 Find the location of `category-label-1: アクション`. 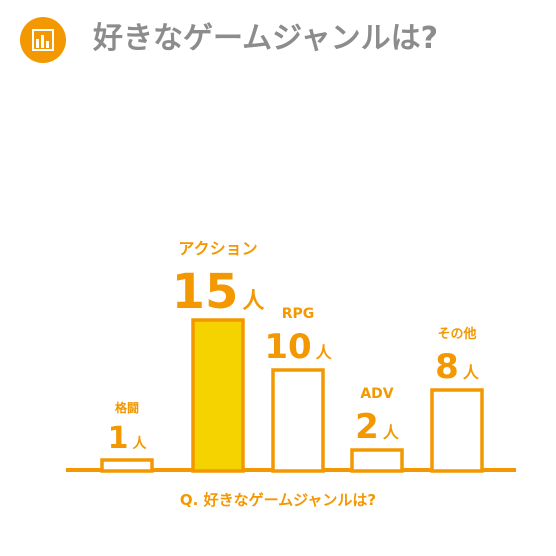

category-label-1: アクション is located at coordinates (217, 248).